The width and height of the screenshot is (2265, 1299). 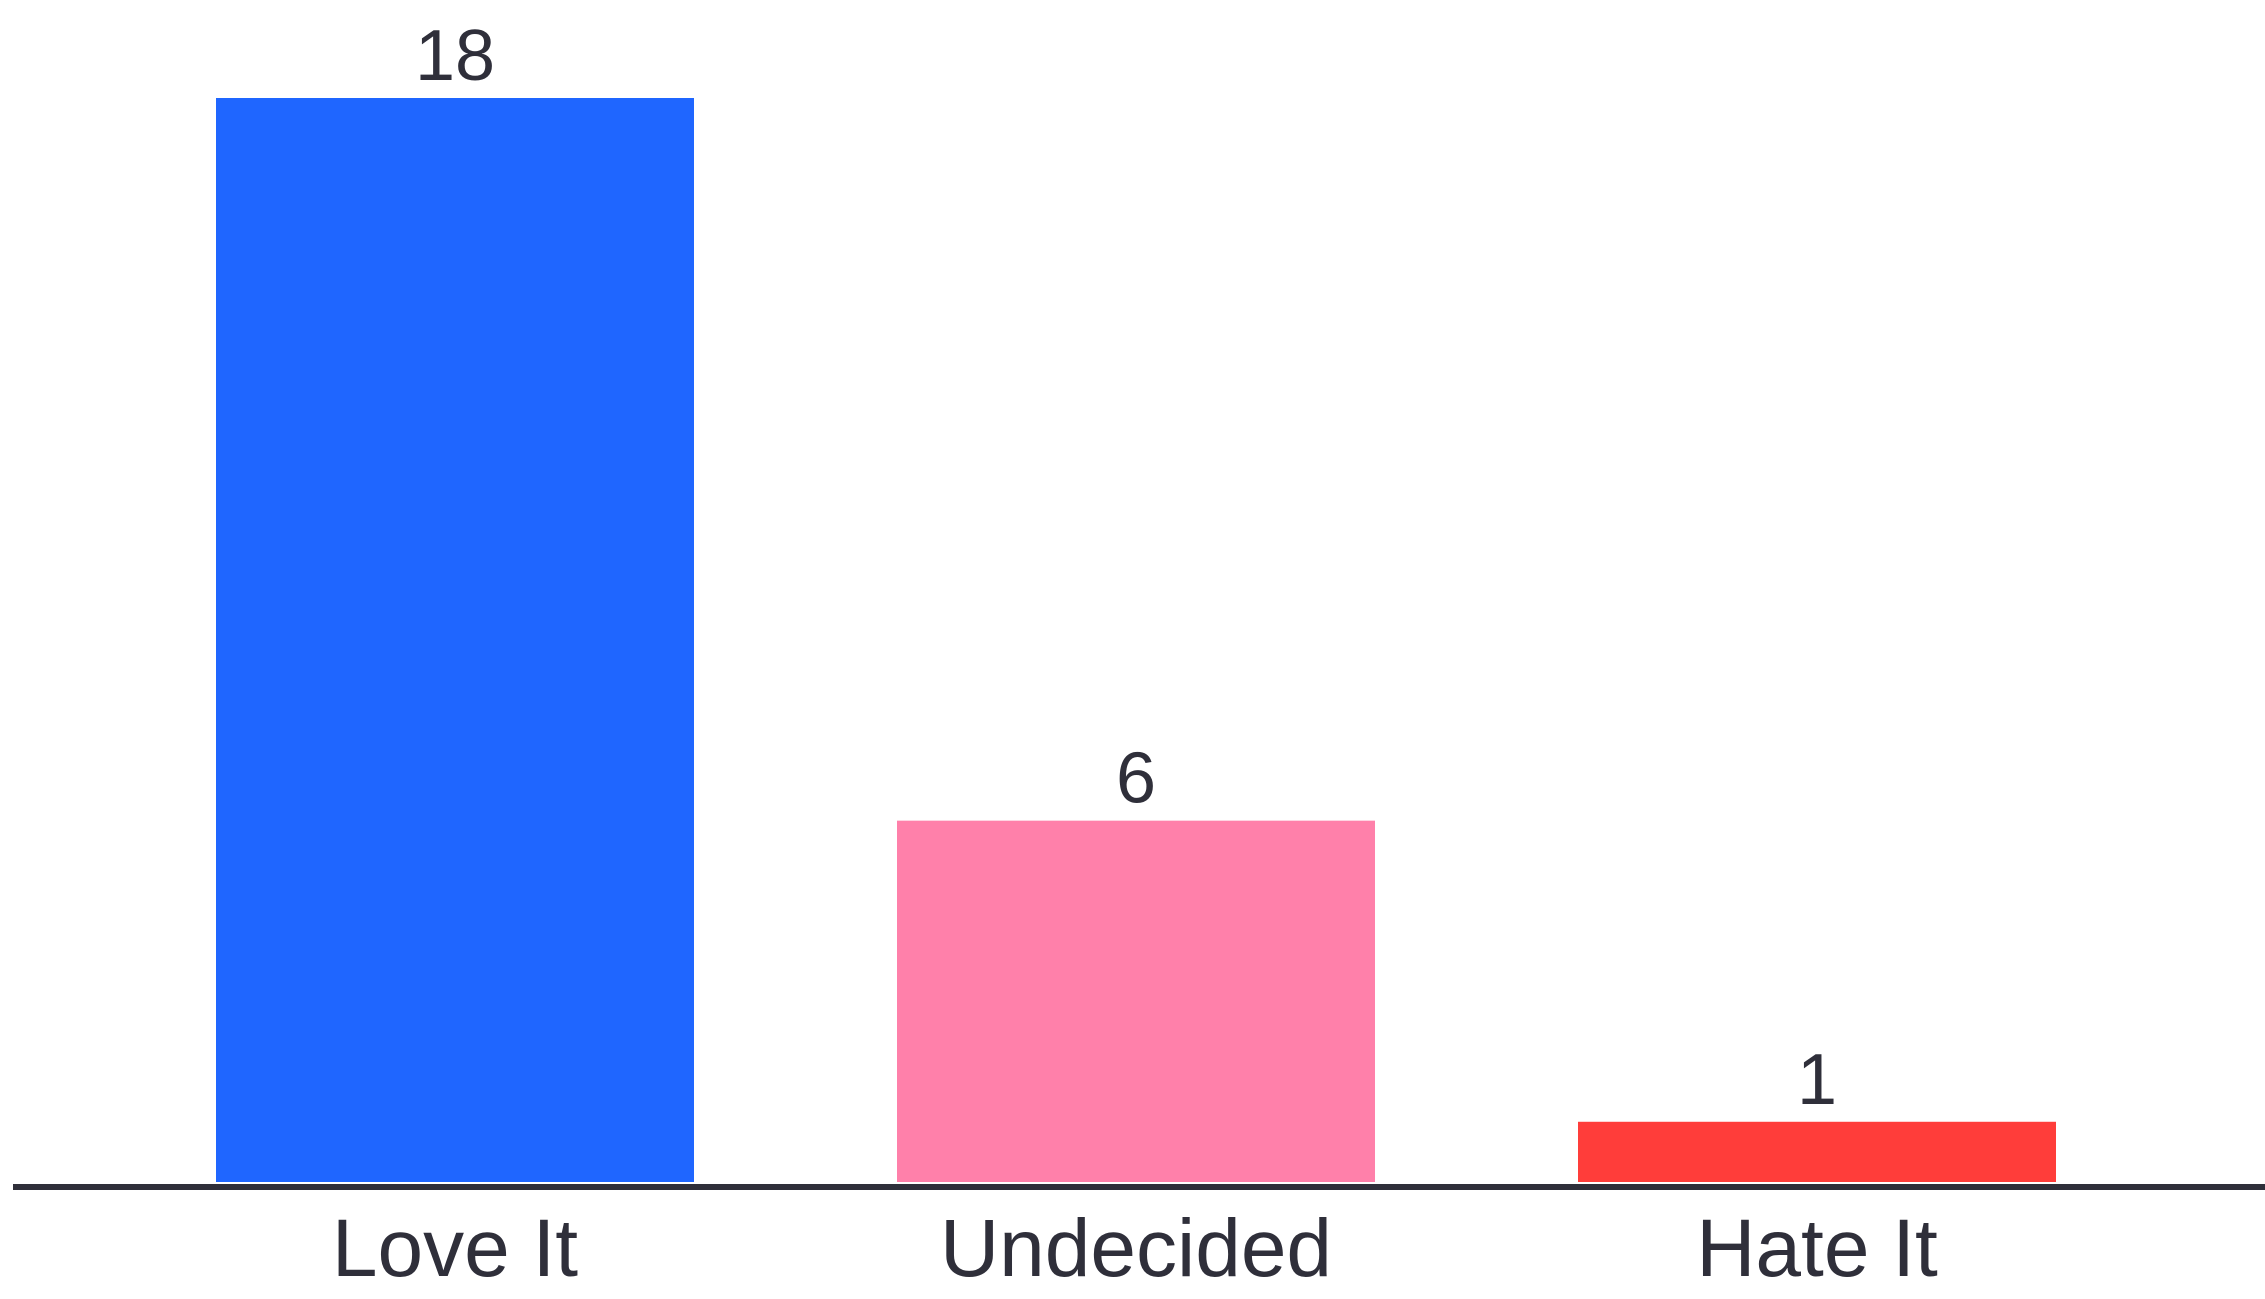 I want to click on bar-undecided, so click(x=1136, y=1001).